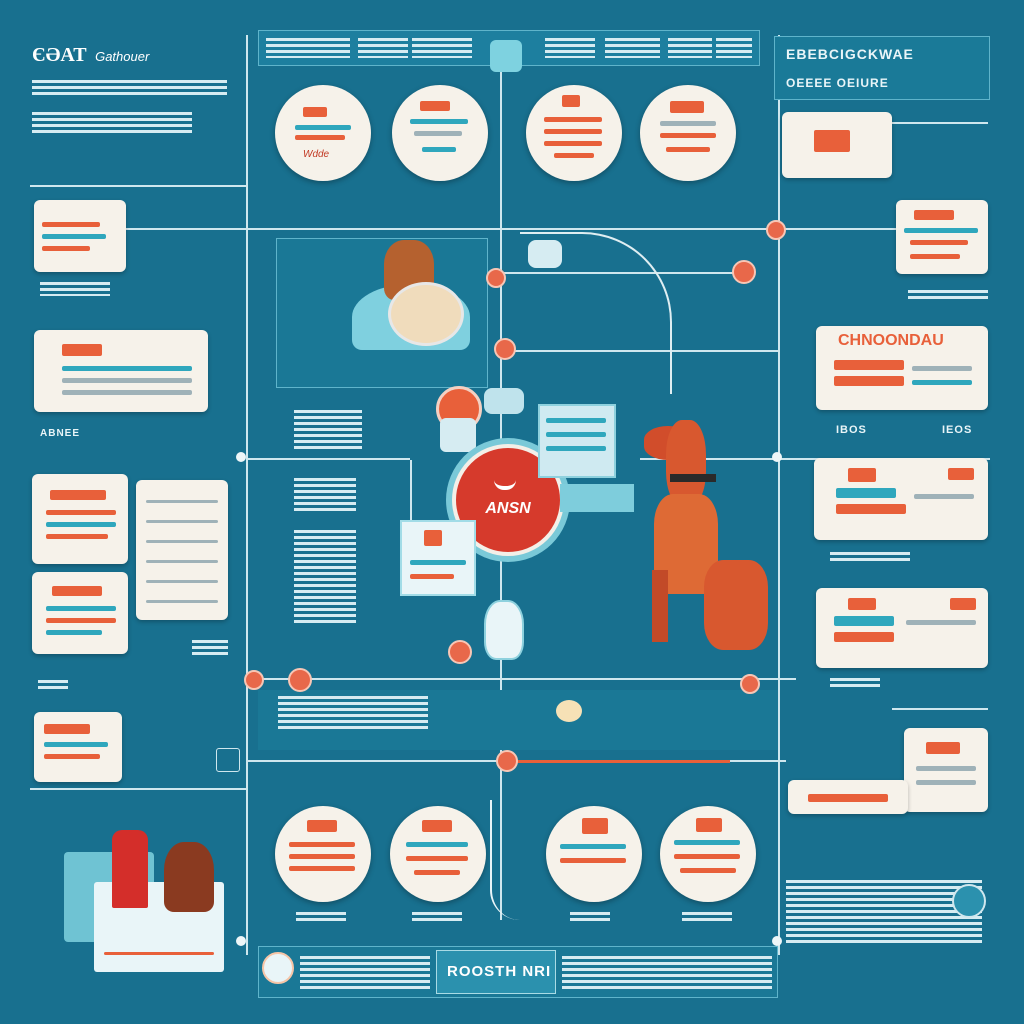 The image size is (1024, 1024). What do you see at coordinates (146, 903) in the screenshot?
I see `house-icon` at bounding box center [146, 903].